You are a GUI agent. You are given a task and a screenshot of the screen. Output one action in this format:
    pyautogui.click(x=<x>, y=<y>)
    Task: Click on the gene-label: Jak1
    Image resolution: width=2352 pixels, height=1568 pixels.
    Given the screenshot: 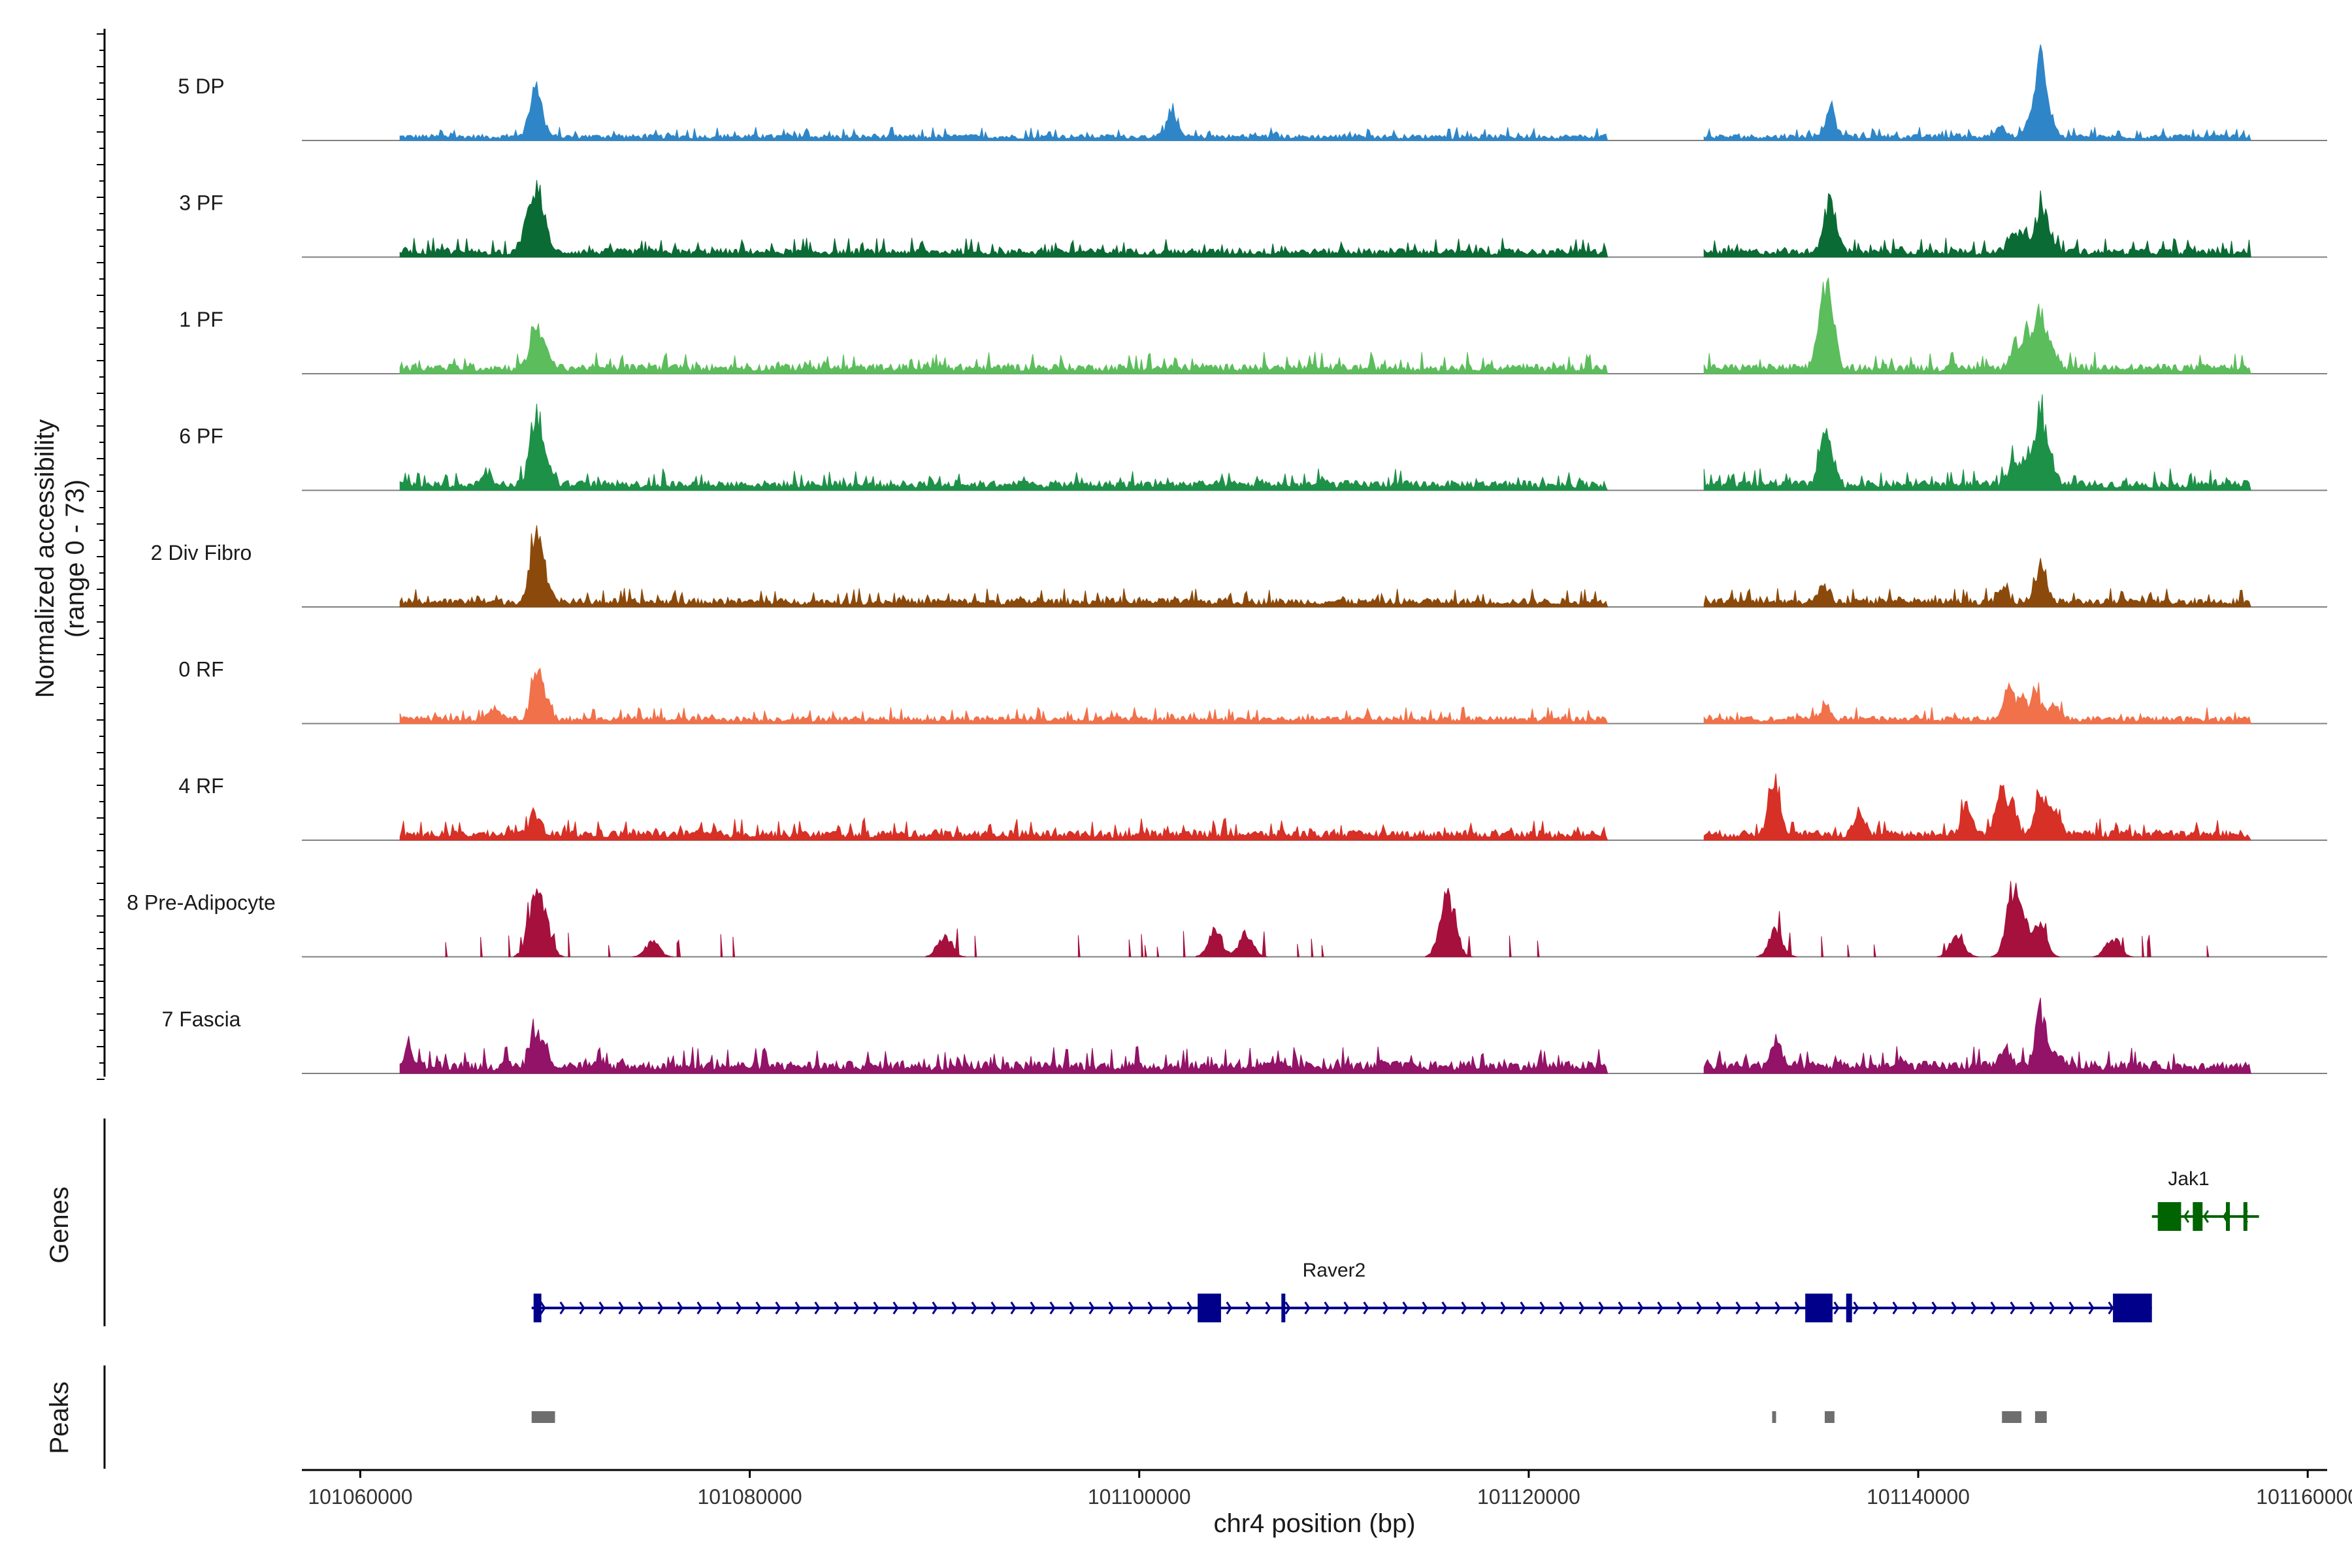 What is the action you would take?
    pyautogui.click(x=2188, y=1179)
    